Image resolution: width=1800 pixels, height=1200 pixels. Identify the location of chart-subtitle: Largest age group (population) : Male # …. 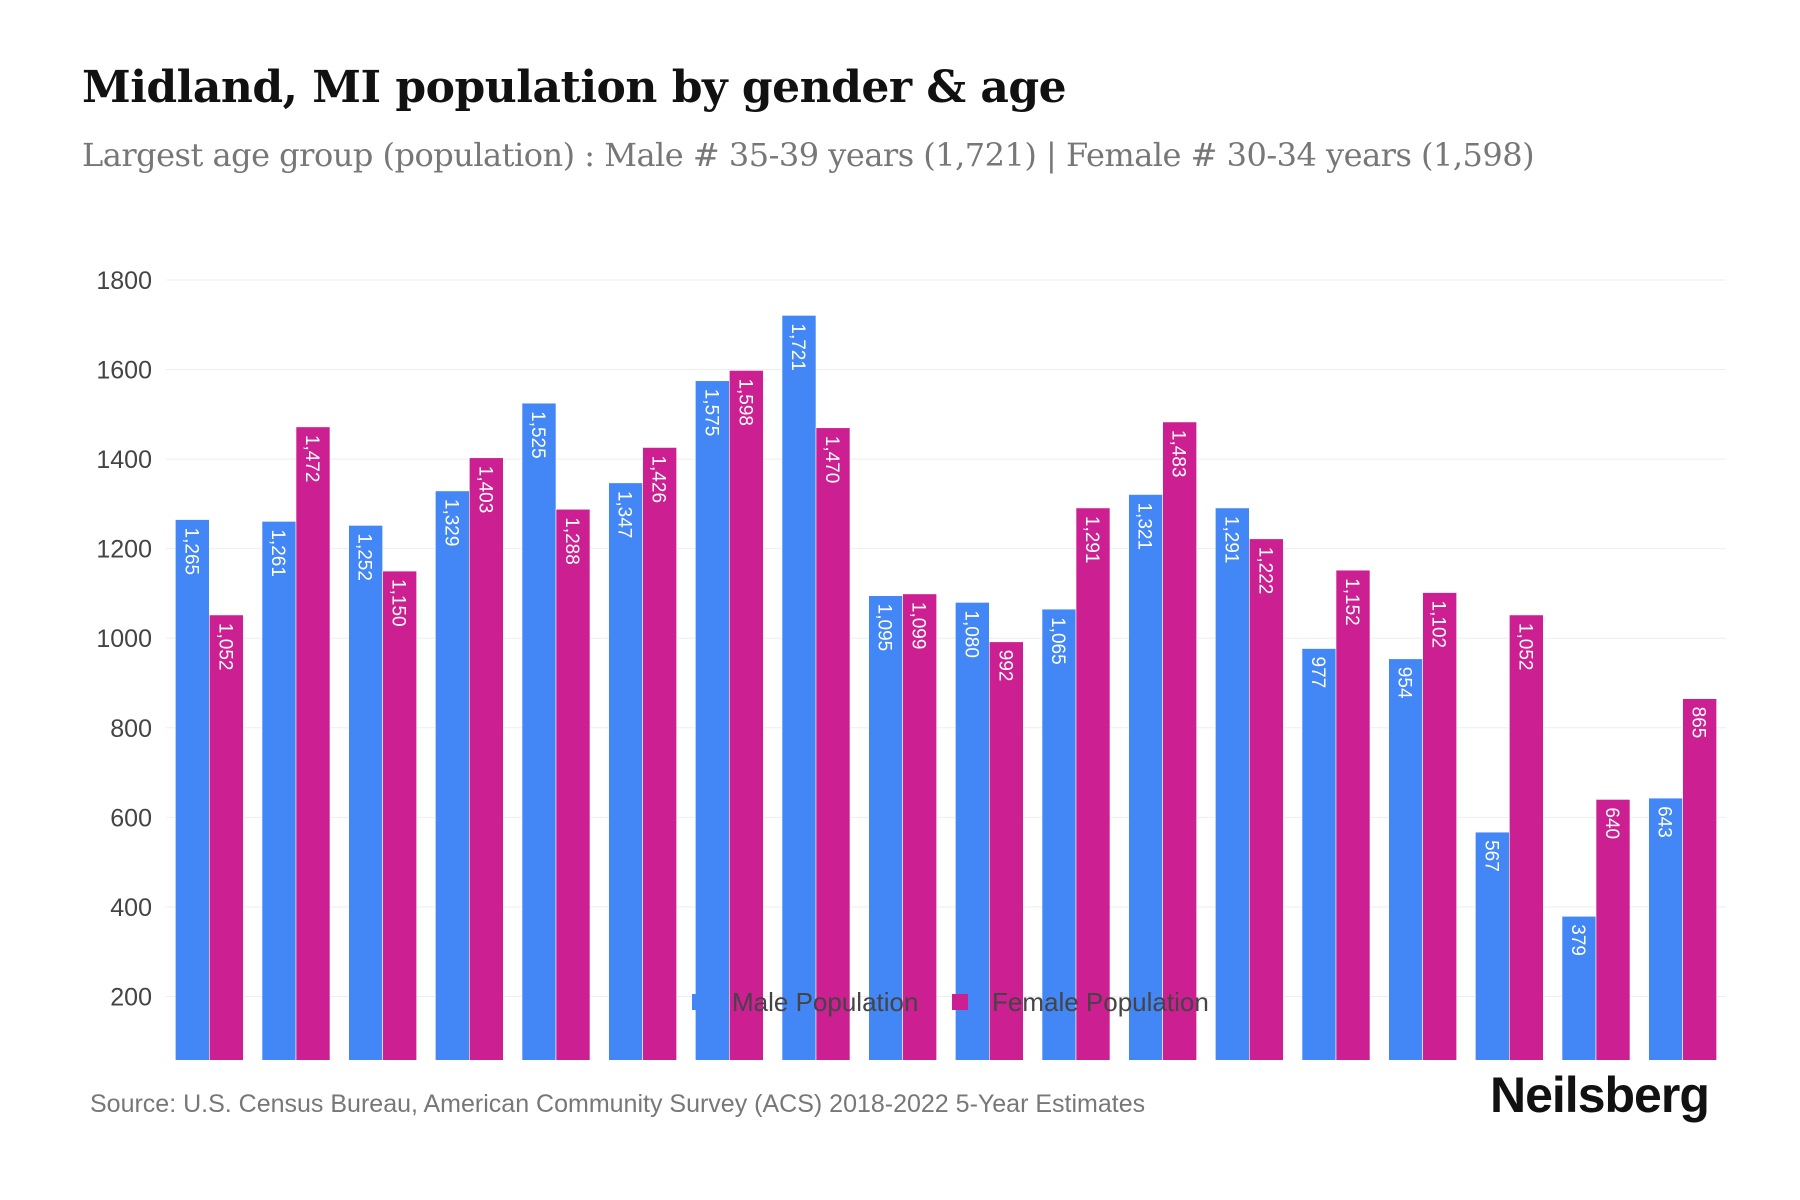
(808, 155).